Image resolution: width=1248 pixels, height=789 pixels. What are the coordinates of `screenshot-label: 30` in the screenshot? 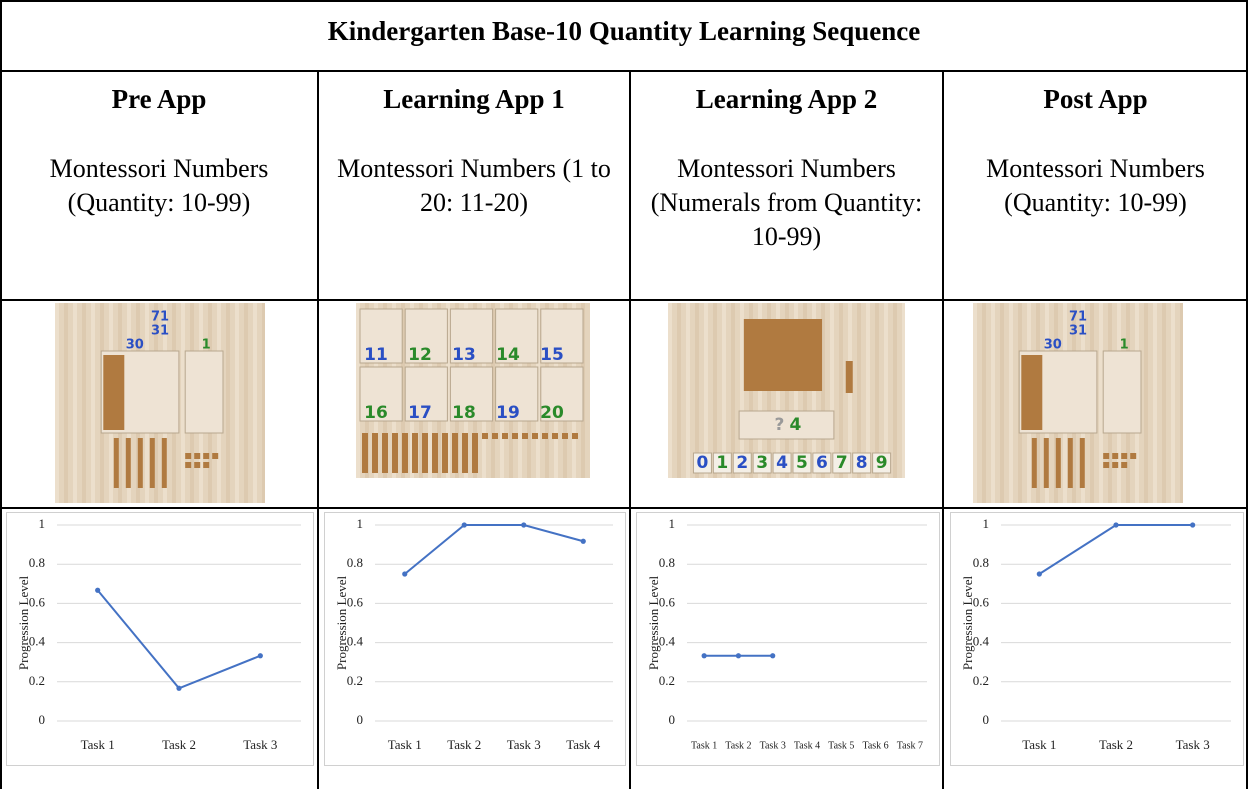 It's located at (1053, 345).